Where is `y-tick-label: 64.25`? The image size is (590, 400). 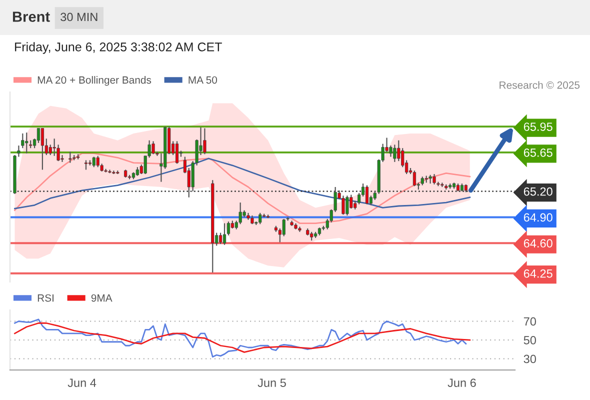 y-tick-label: 64.25 is located at coordinates (538, 273).